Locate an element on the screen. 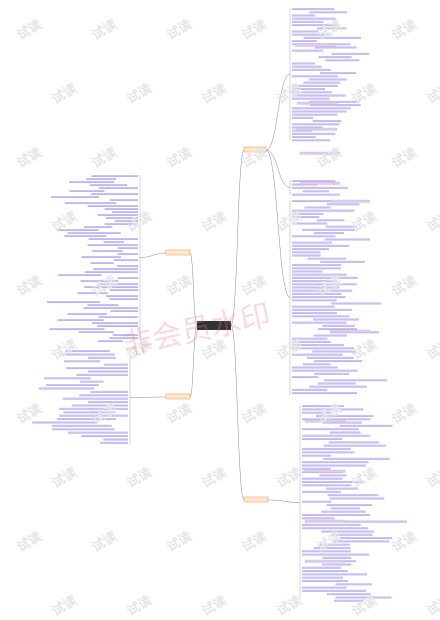 This screenshot has width=440, height=620. root-node is located at coordinates (214, 325).